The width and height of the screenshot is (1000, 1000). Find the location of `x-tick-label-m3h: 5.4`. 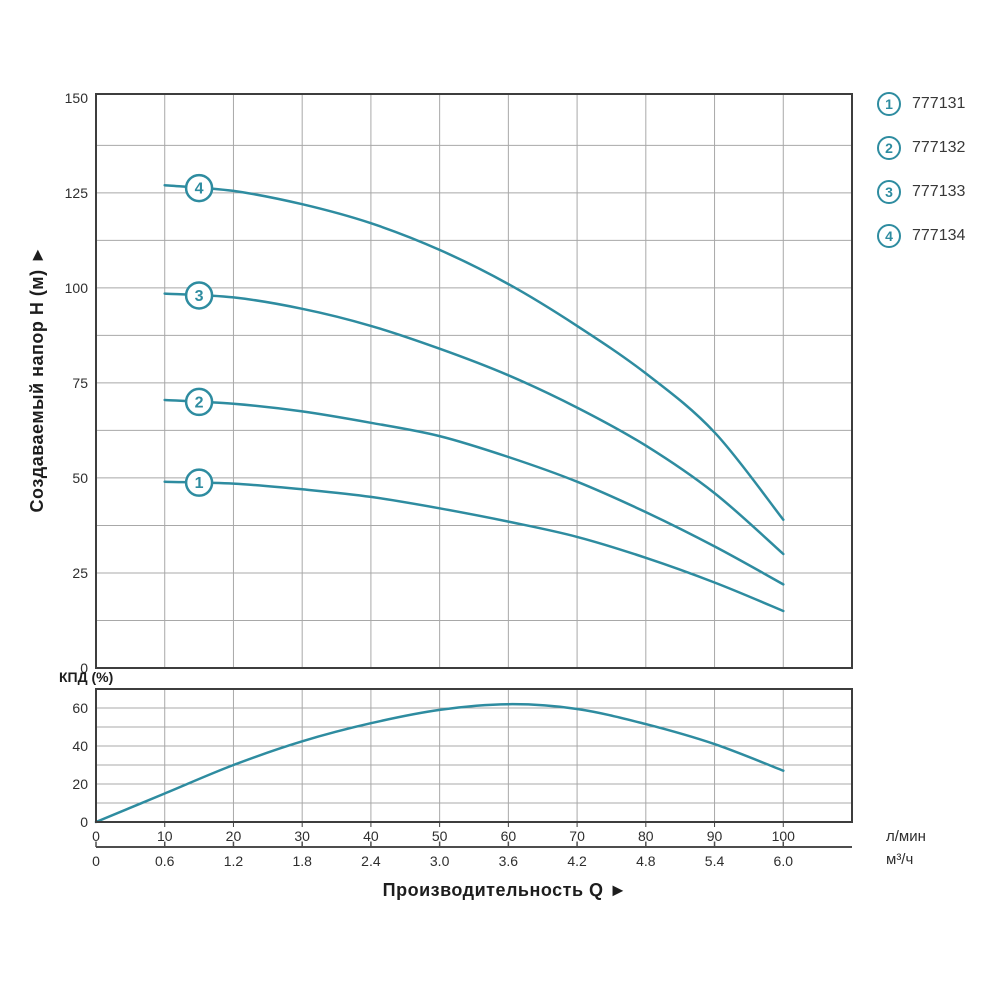

x-tick-label-m3h: 5.4 is located at coordinates (715, 861).